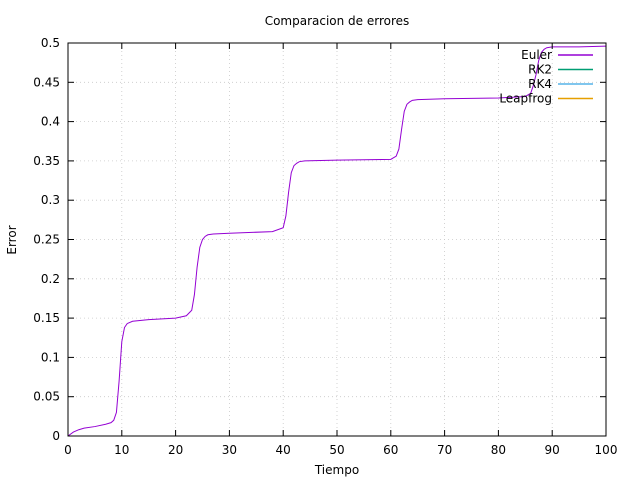  I want to click on y-tick-label: 0.2, so click(50, 279).